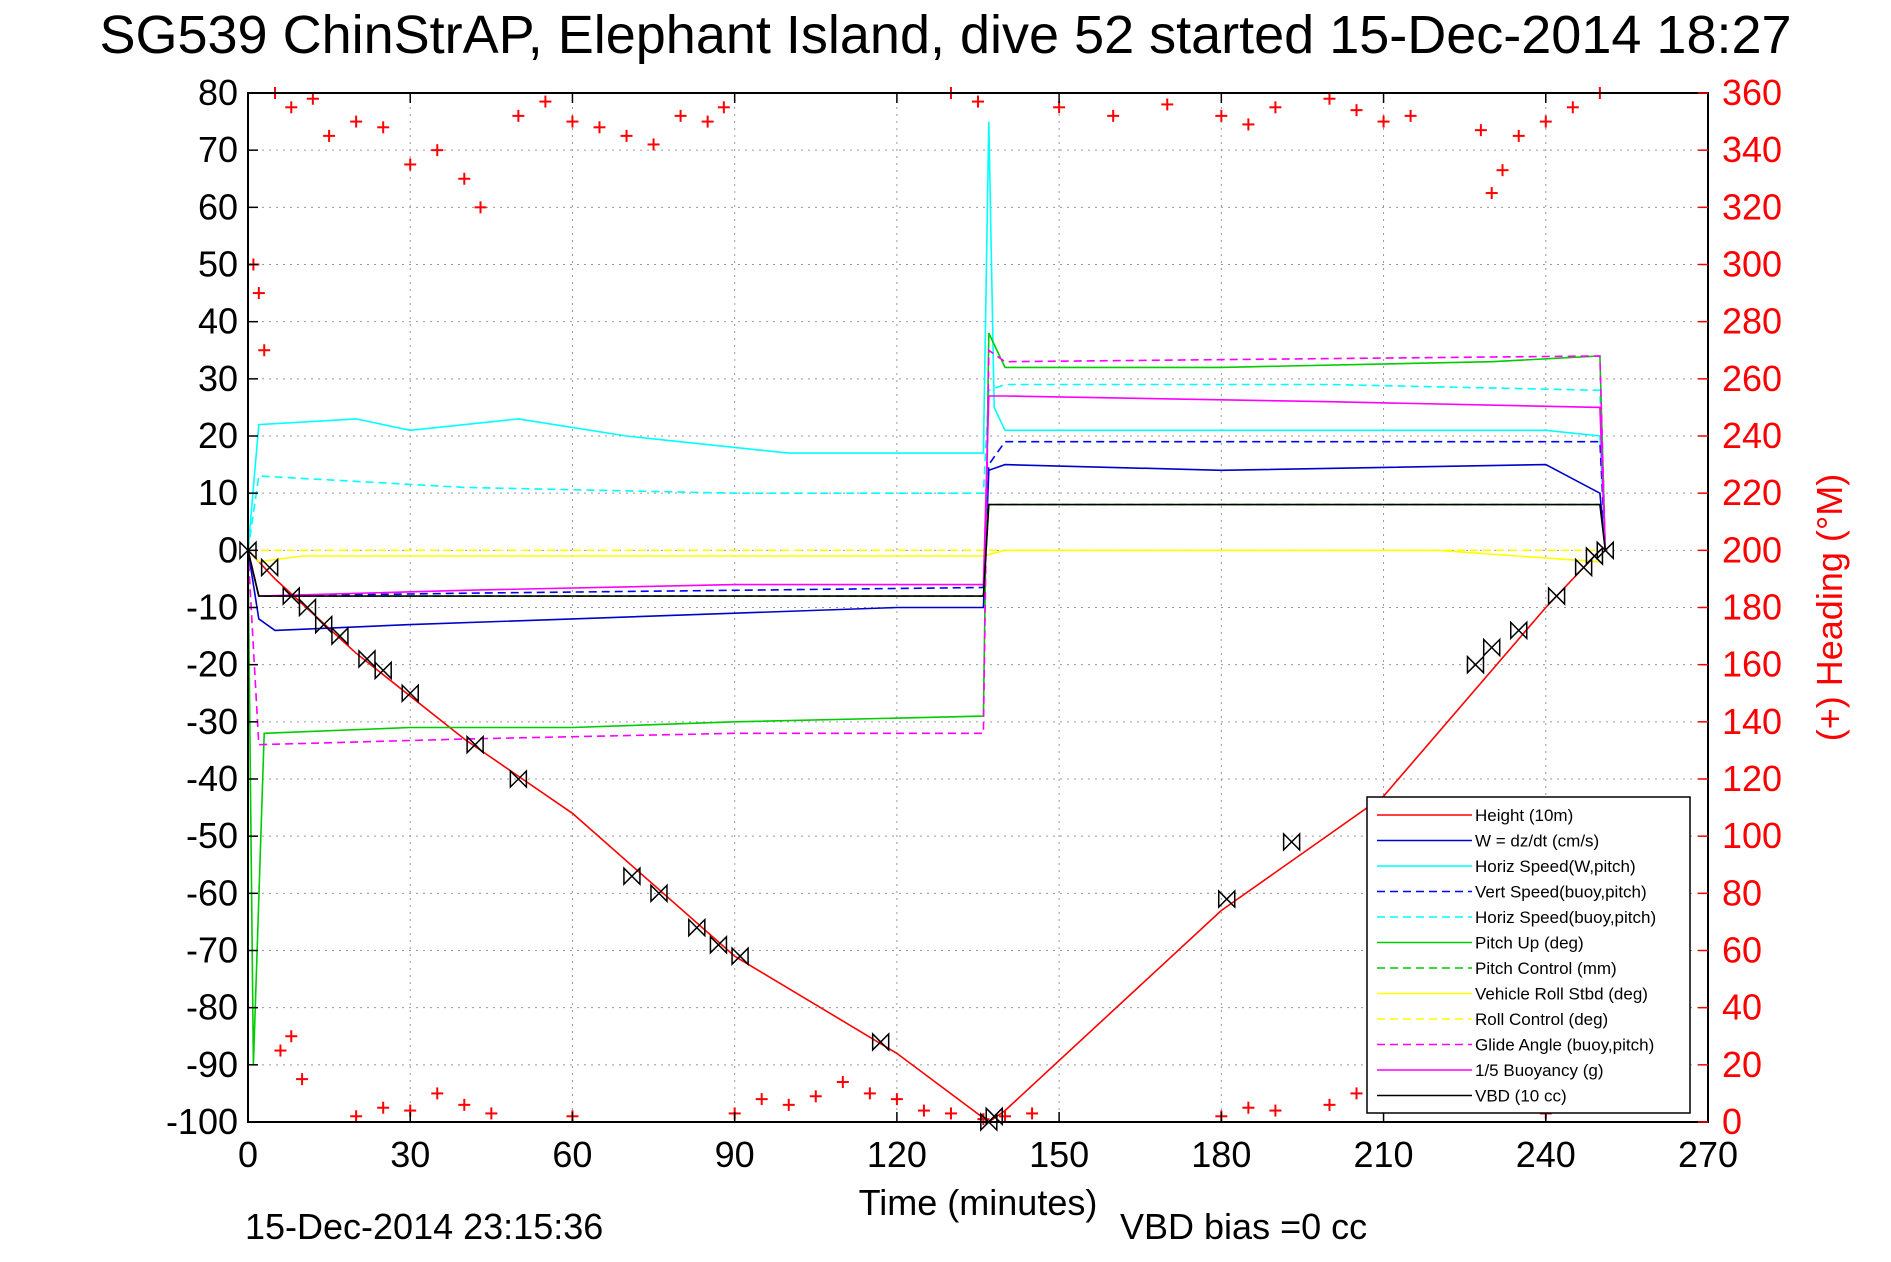  I want to click on x-tick-label: 120, so click(897, 1154).